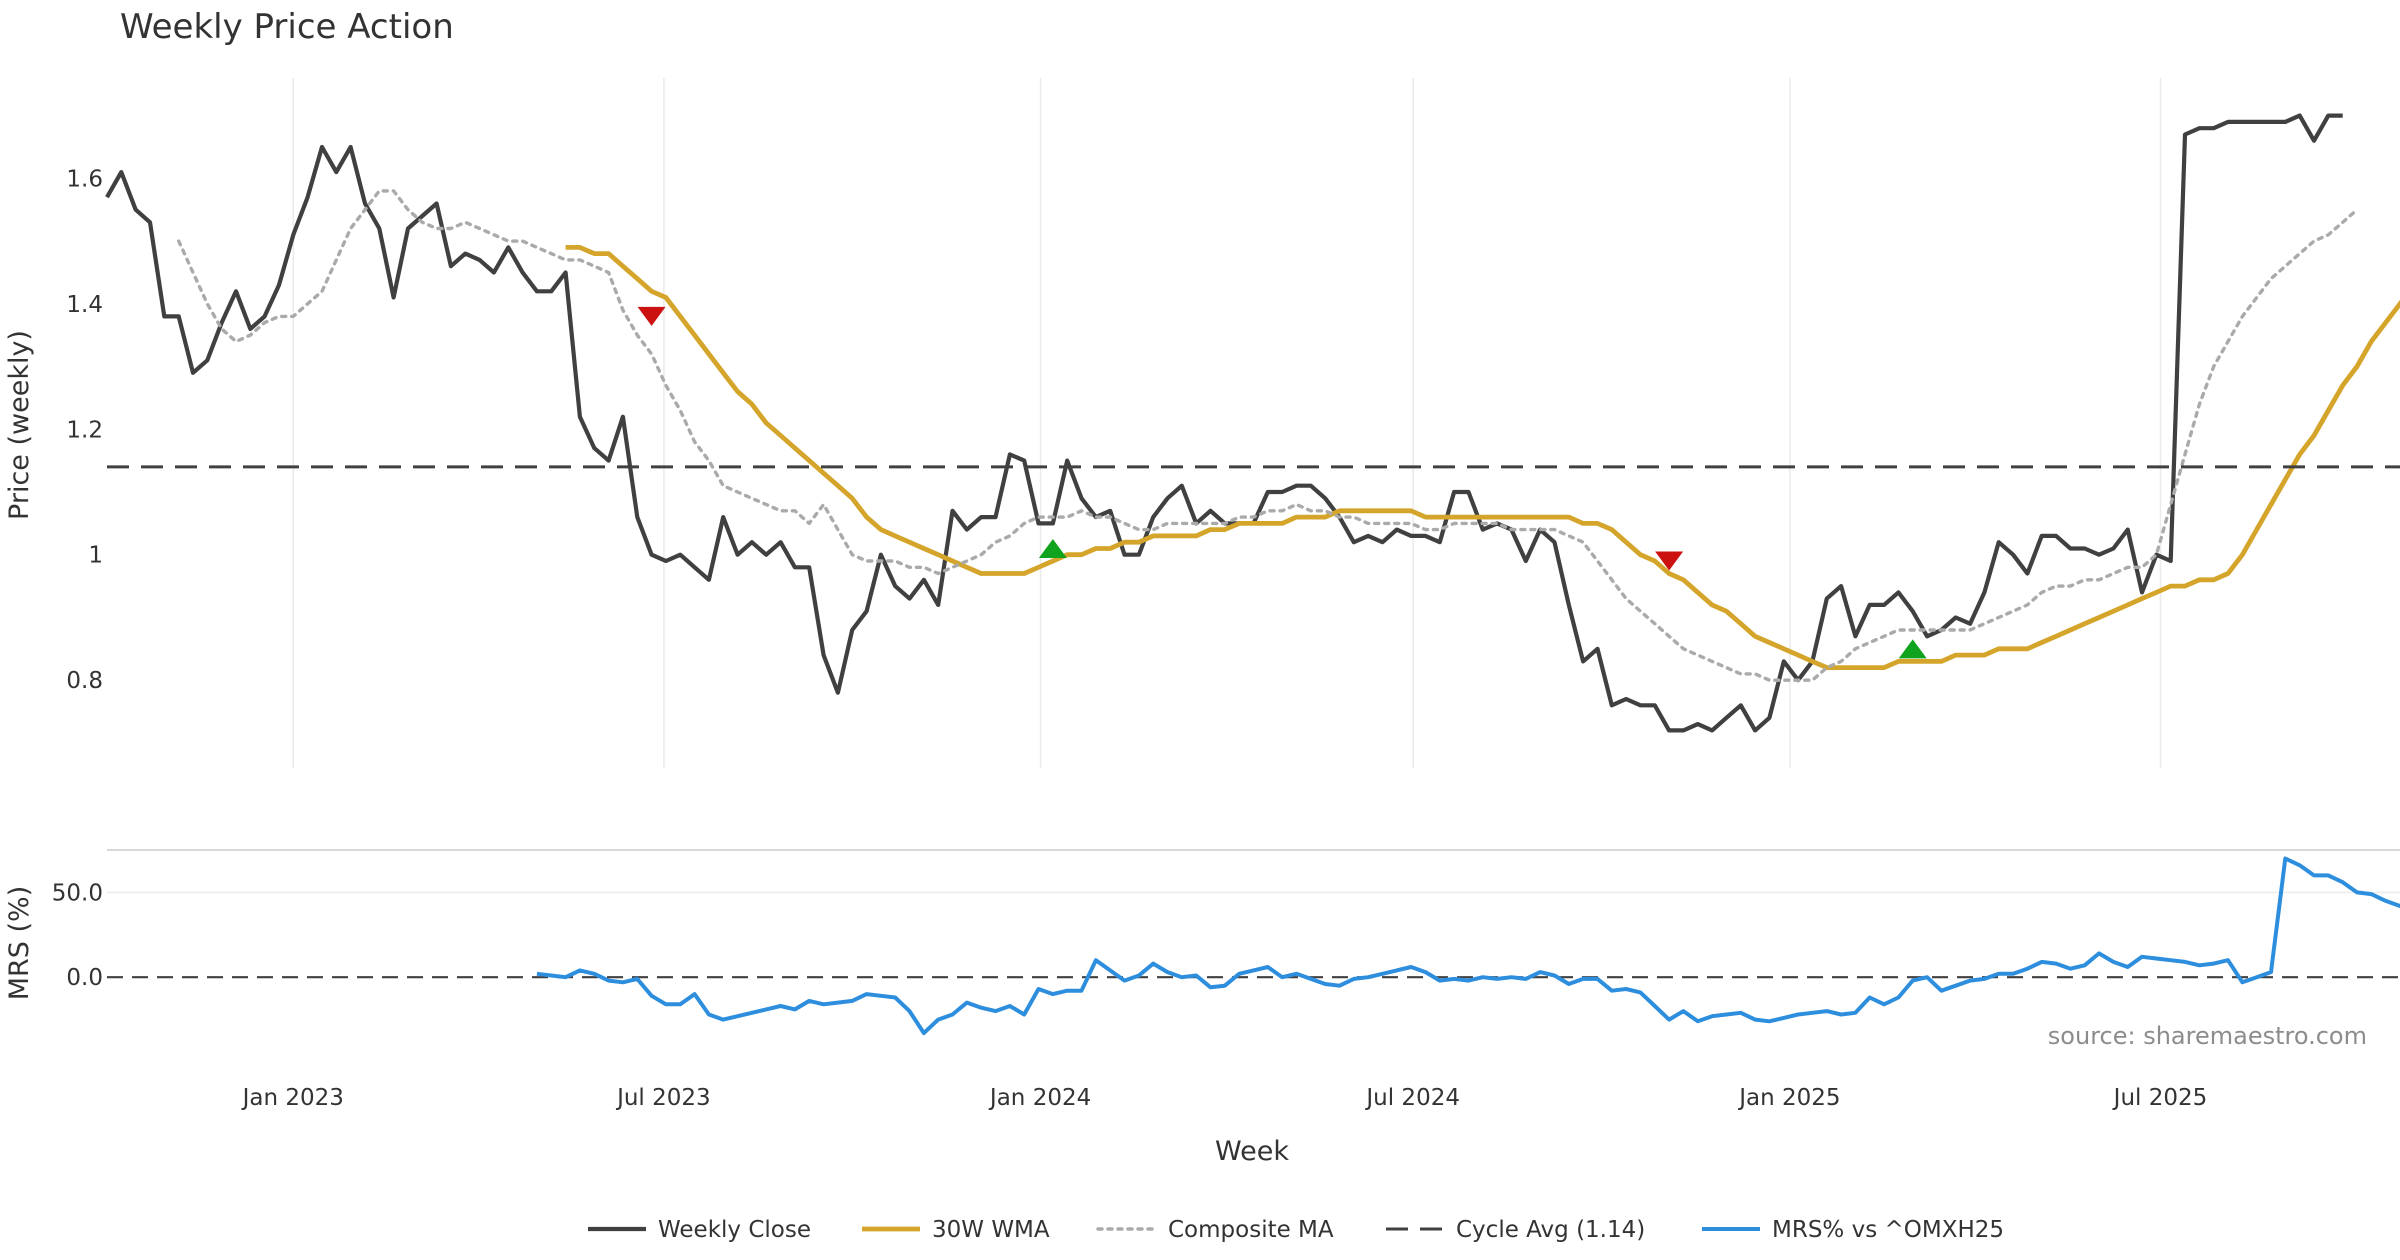 The image size is (2400, 1260). What do you see at coordinates (1039, 1098) in the screenshot?
I see `x-tick-label: Jan 2024` at bounding box center [1039, 1098].